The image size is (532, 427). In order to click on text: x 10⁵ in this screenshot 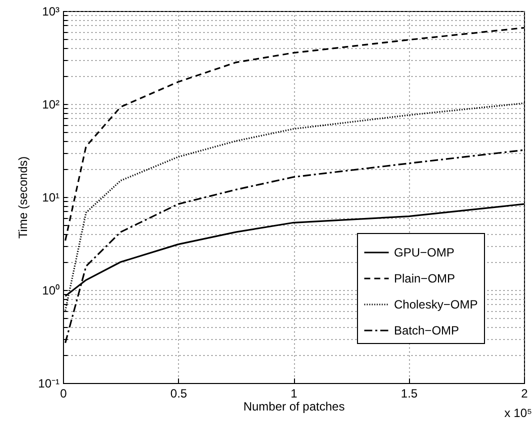, I will do `click(518, 413)`.